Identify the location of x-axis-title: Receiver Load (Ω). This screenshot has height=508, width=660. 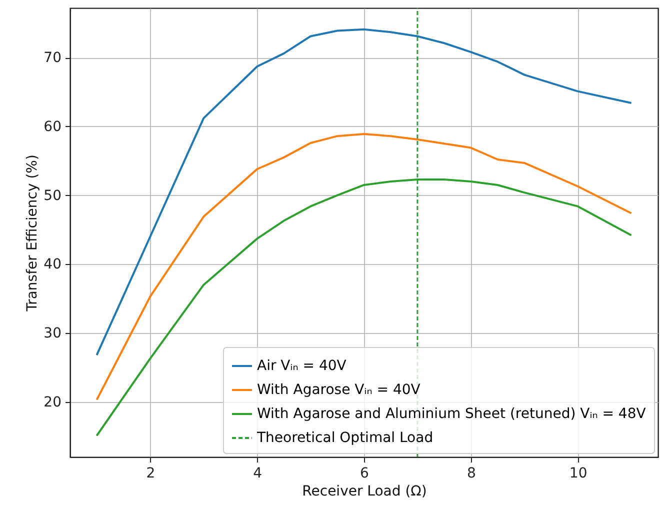
(364, 492).